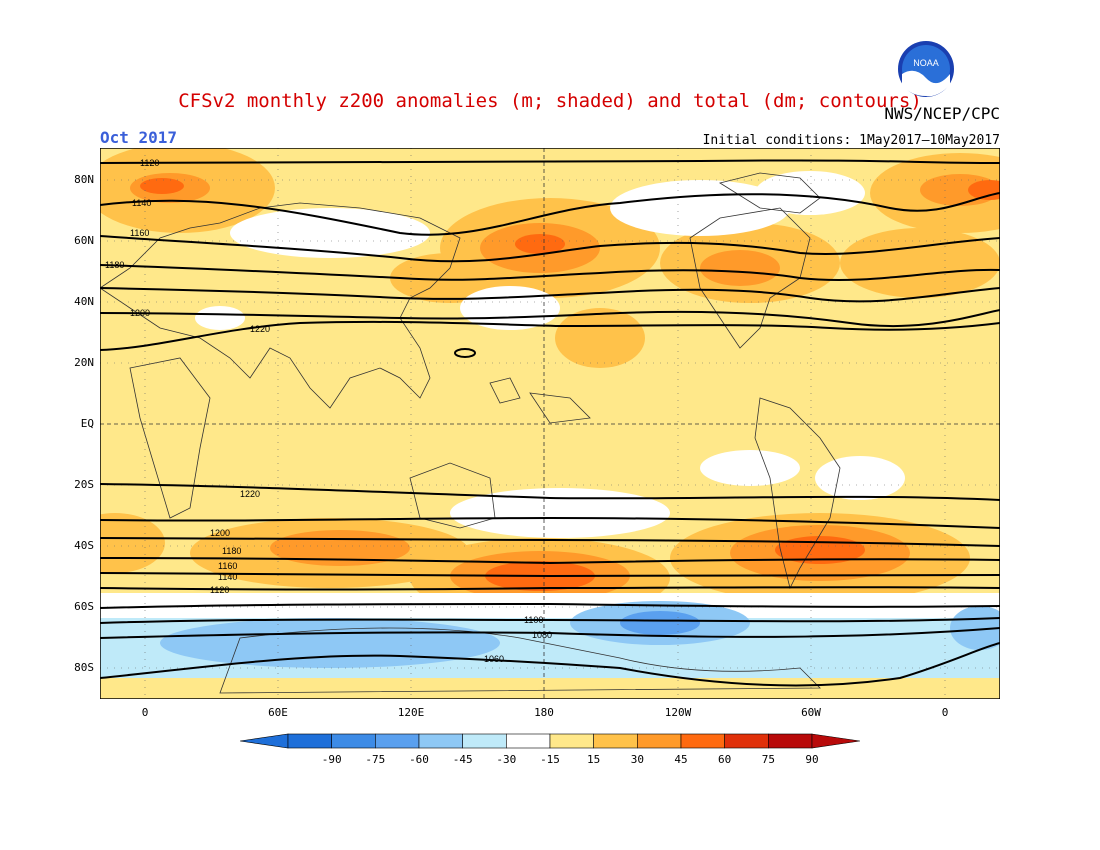  What do you see at coordinates (768, 759) in the screenshot?
I see `colorbar-tick-label: 75` at bounding box center [768, 759].